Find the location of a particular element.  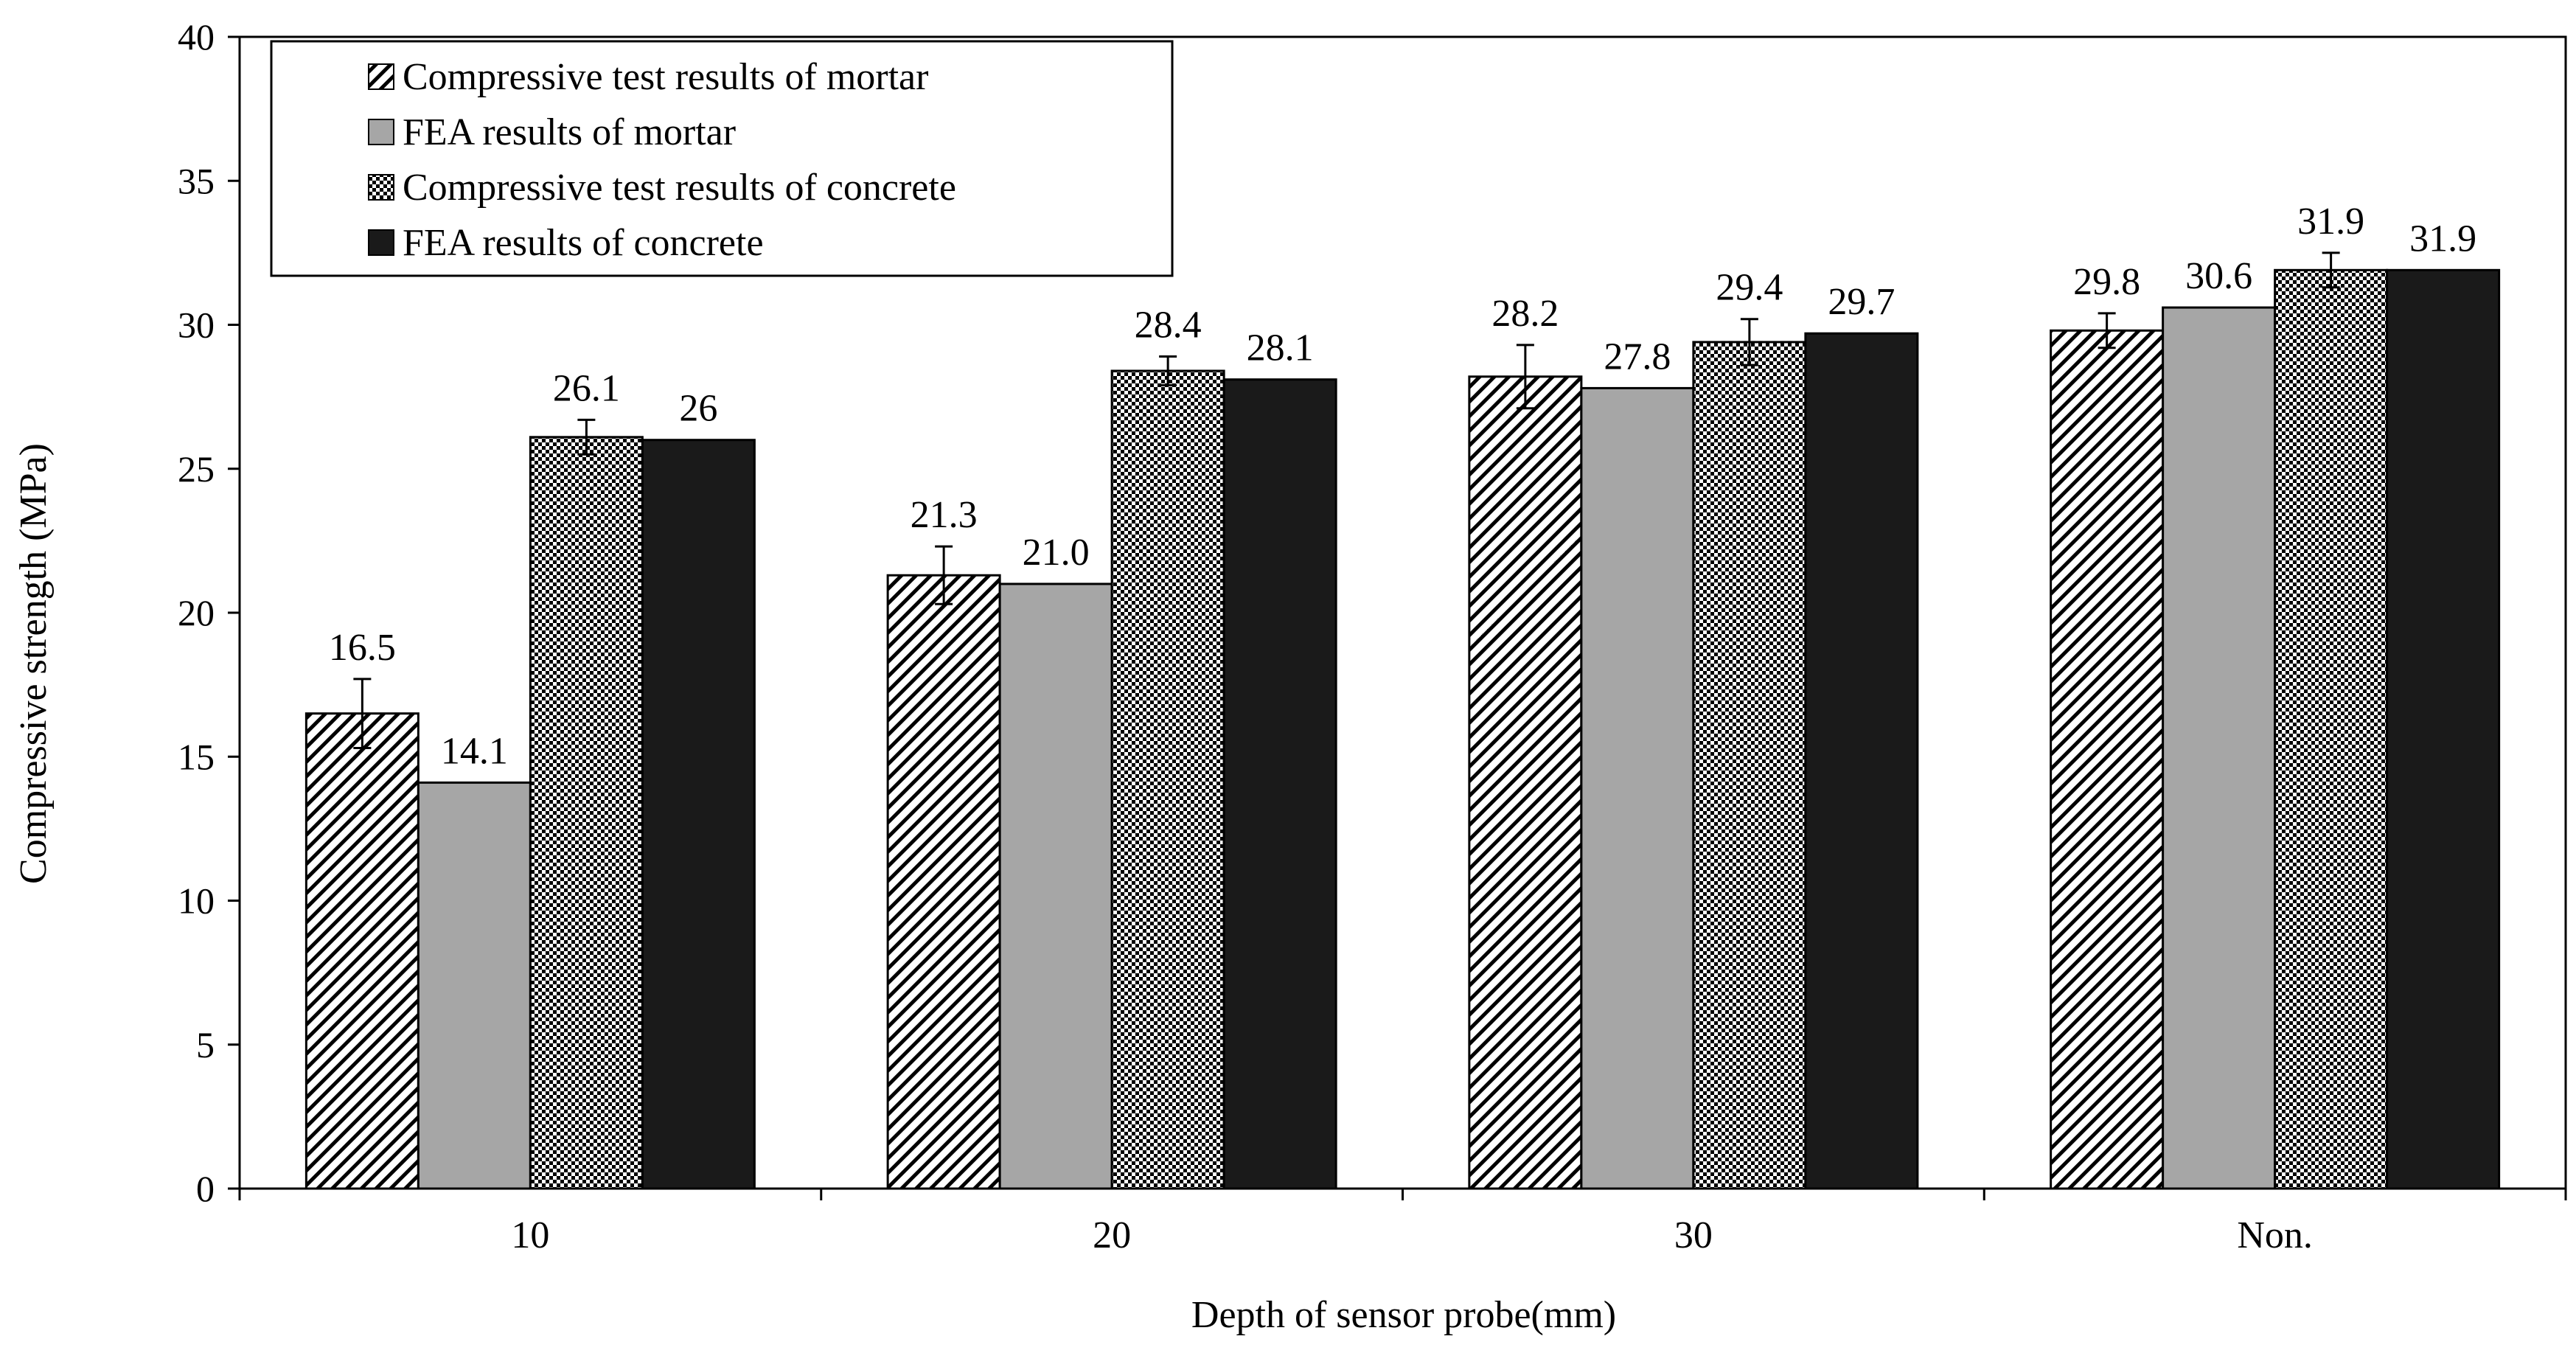

y-tick-label: 25 is located at coordinates (197, 469).